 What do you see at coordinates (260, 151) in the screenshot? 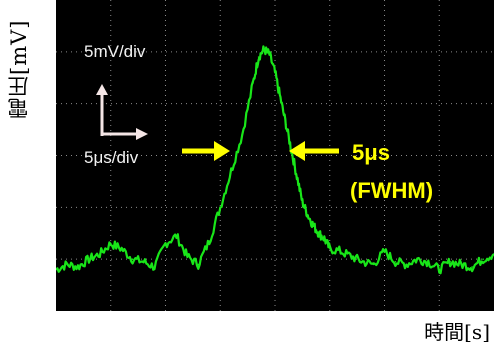
I see `fwhm-arrows-icon` at bounding box center [260, 151].